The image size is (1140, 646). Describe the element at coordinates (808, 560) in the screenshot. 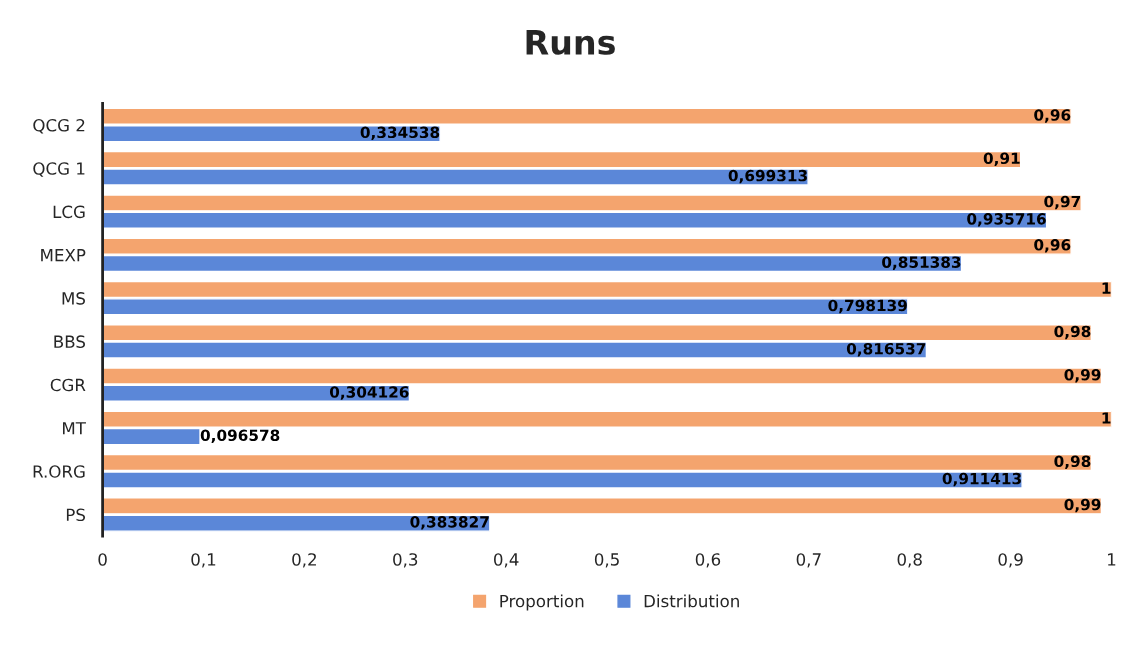

I see `x-tick-label: 0,7` at that location.